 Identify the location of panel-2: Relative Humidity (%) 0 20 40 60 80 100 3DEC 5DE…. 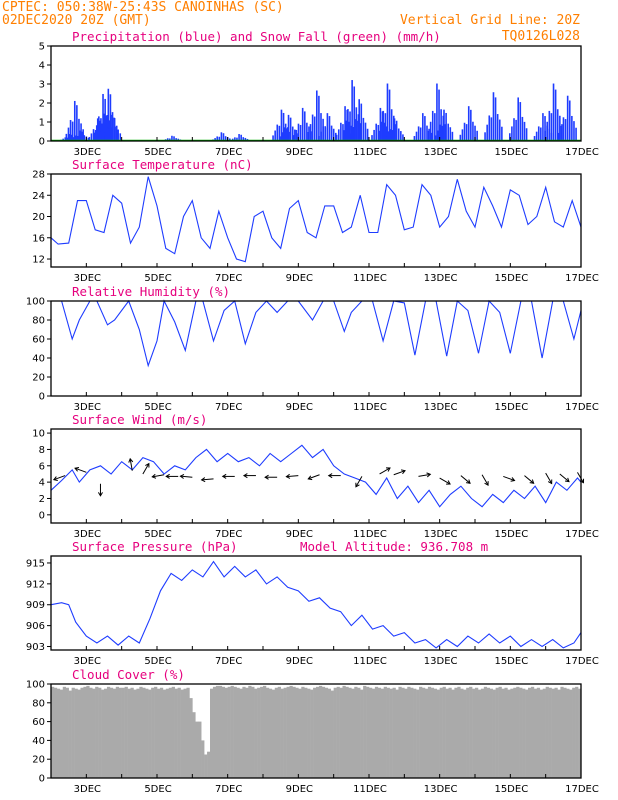
(312, 348).